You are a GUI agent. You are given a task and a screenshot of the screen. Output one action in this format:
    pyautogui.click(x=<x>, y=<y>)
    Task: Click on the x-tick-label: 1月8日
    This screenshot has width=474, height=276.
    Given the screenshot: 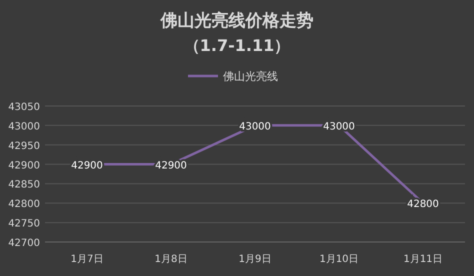 What is the action you would take?
    pyautogui.click(x=171, y=259)
    